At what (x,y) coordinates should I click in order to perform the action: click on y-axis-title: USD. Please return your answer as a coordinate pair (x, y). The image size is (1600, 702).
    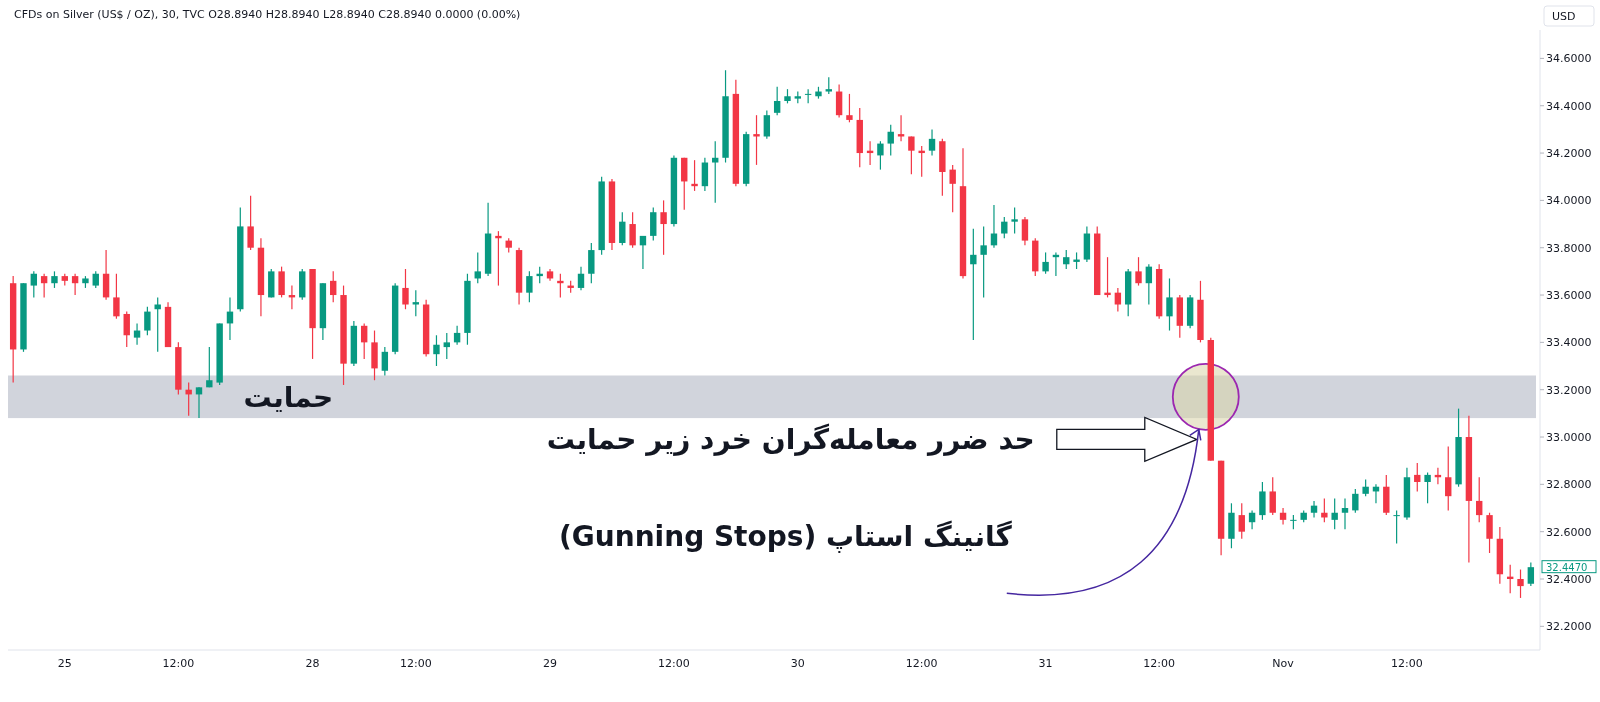
    Looking at the image, I should click on (1564, 16).